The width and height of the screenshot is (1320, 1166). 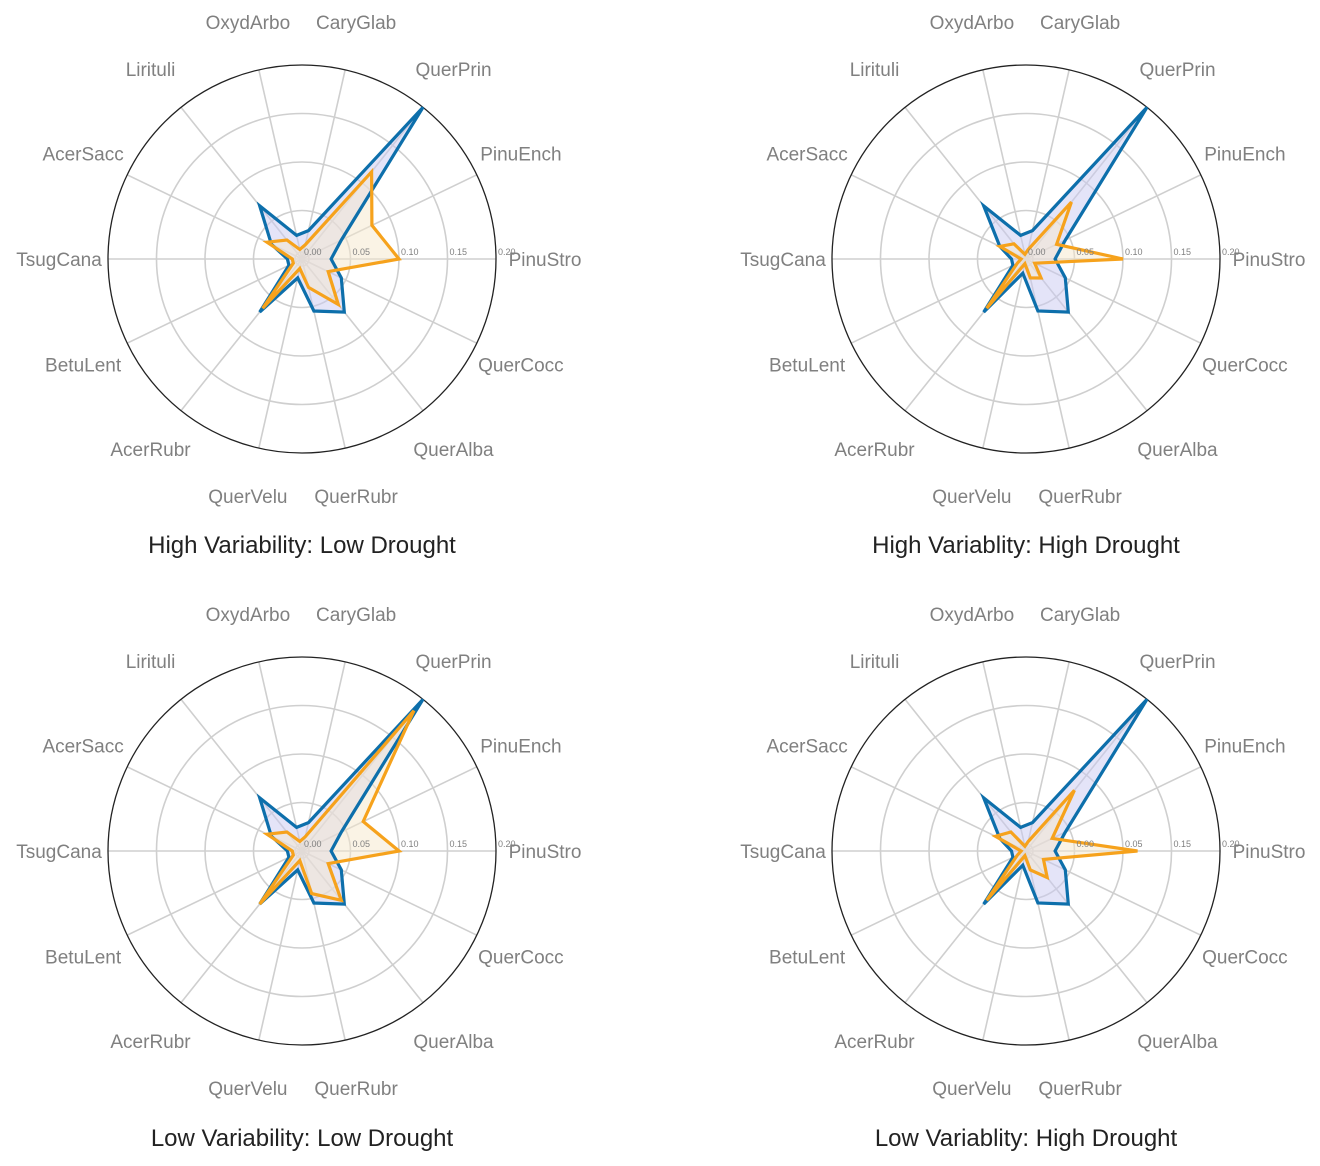 I want to click on panel-title: High Variablity: High Drought, so click(x=1026, y=545).